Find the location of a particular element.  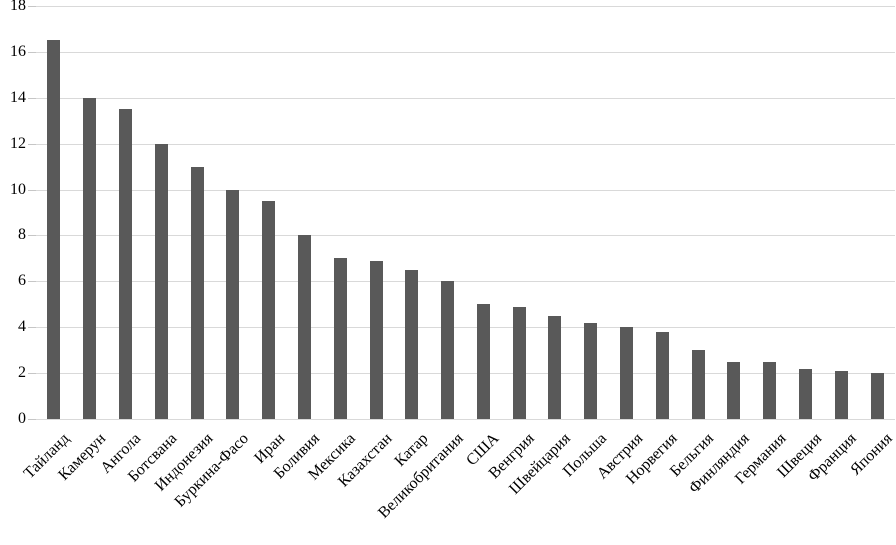

y-tick-label: 14 is located at coordinates (18, 97).